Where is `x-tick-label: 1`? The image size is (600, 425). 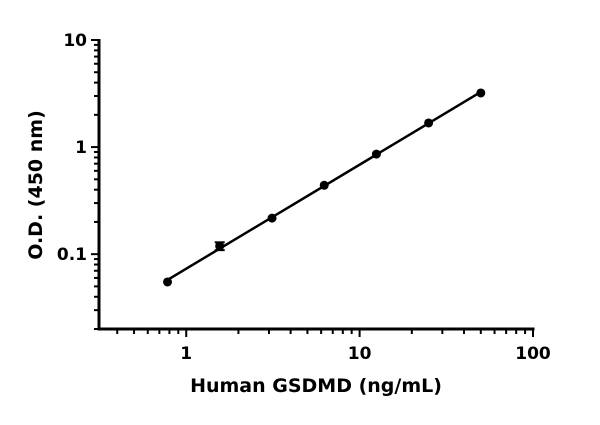 x-tick-label: 1 is located at coordinates (186, 354).